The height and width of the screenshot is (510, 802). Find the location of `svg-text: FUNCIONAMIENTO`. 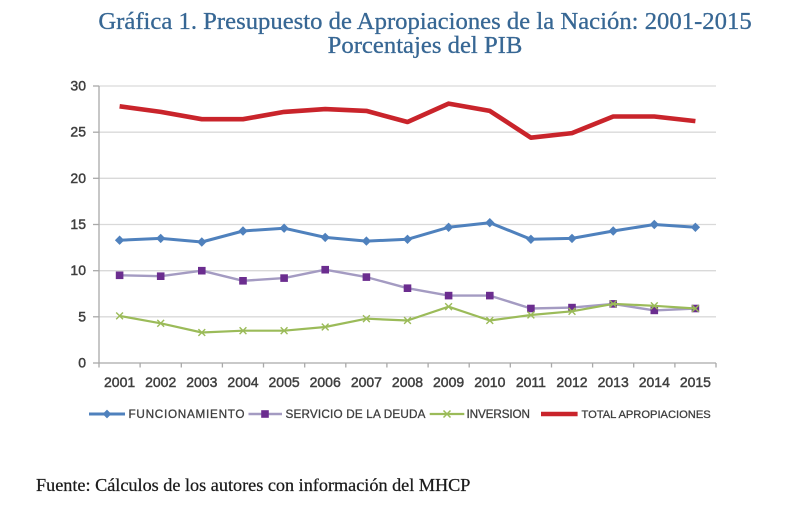

svg-text: FUNCIONAMIENTO is located at coordinates (187, 414).